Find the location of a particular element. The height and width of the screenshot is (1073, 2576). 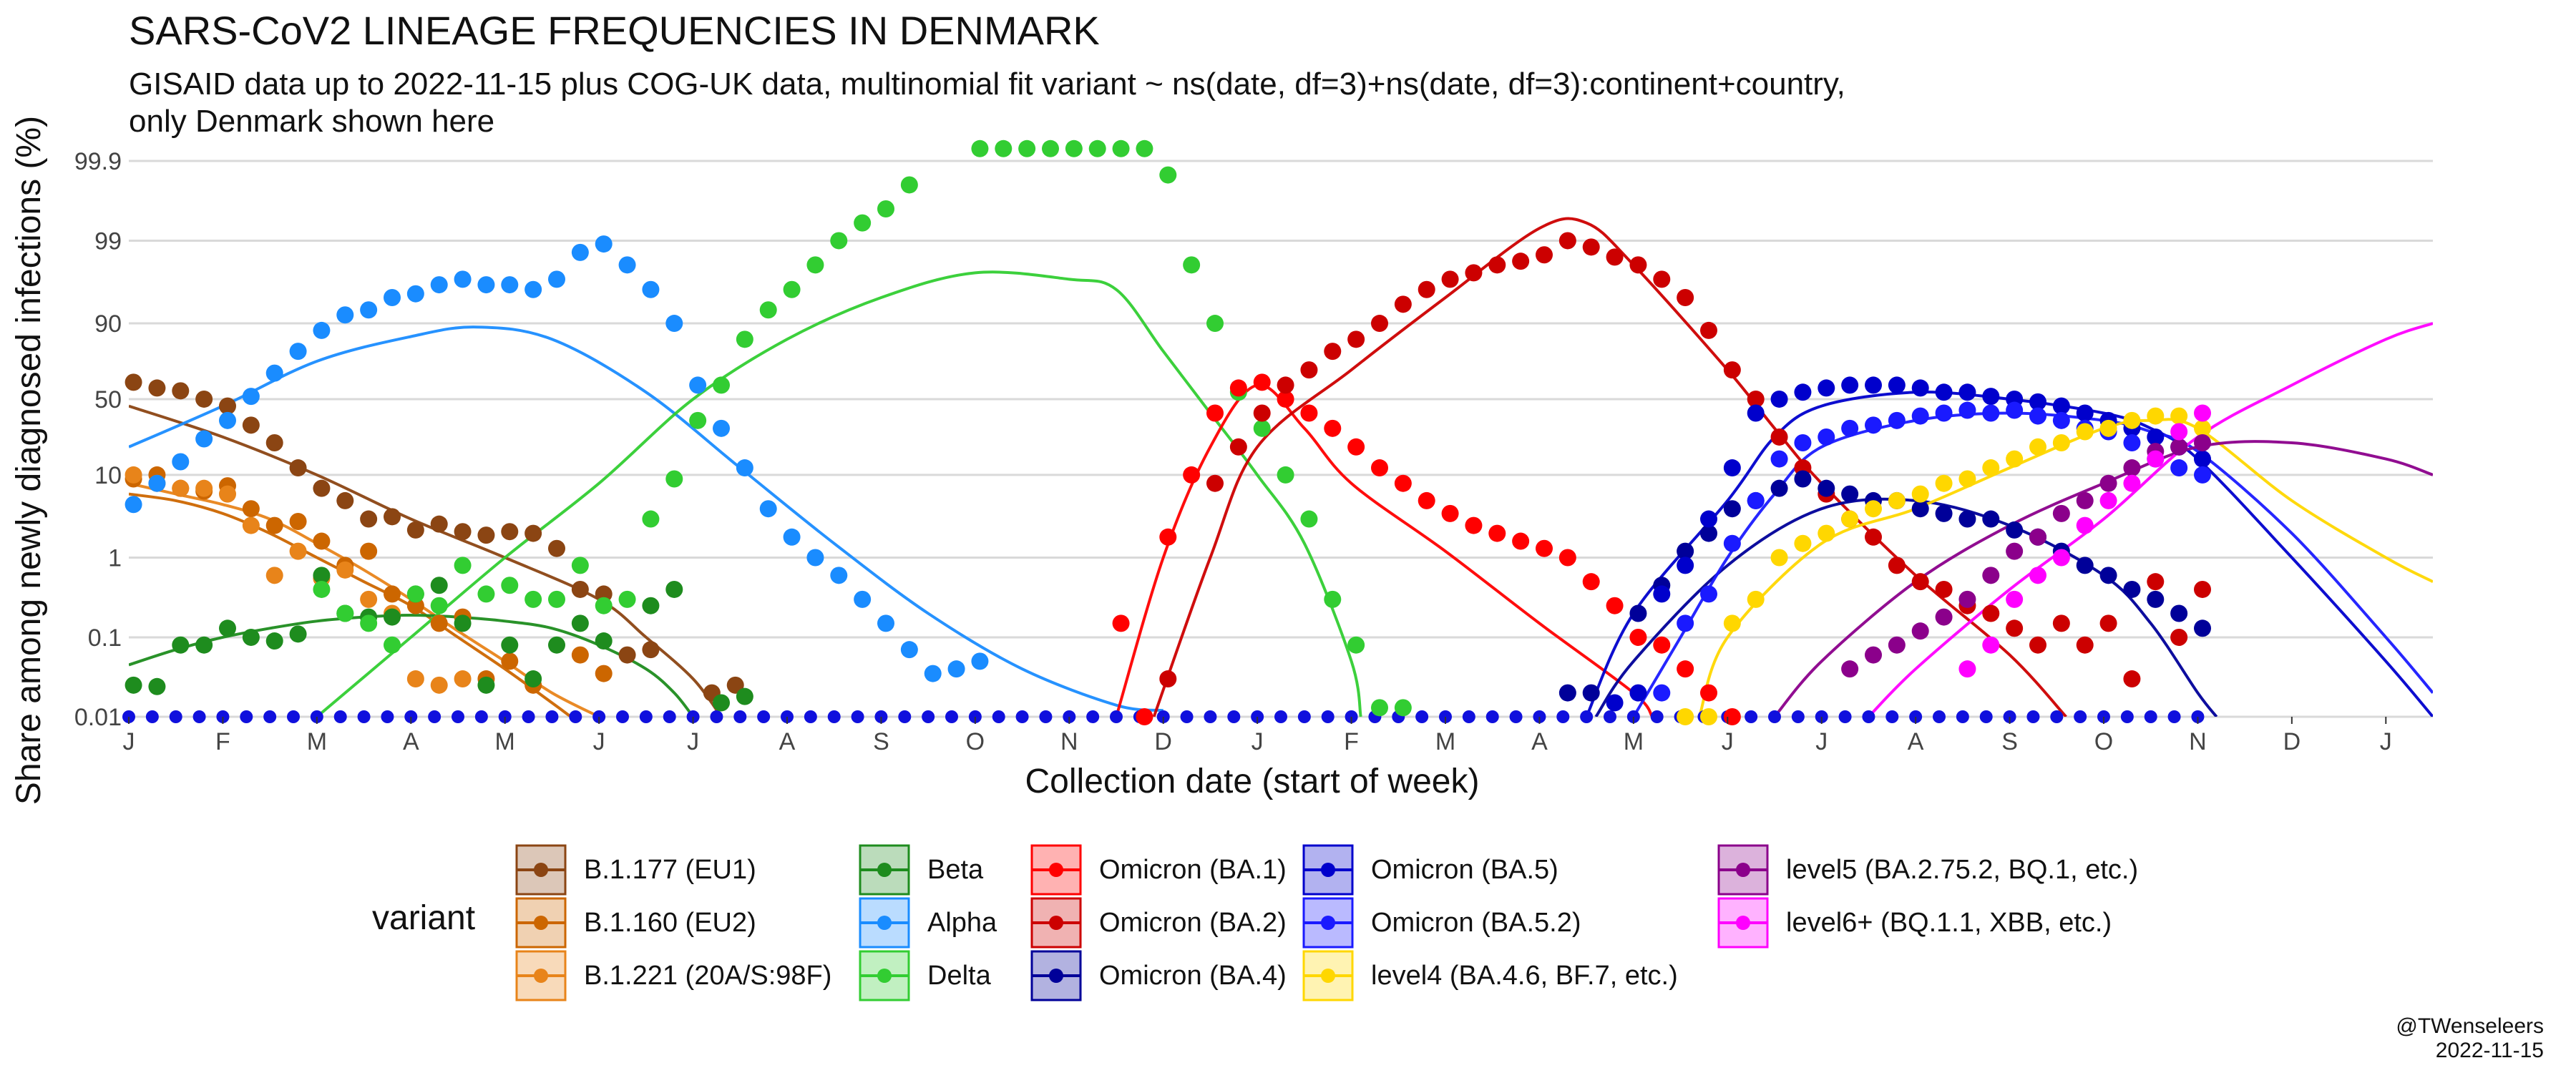

legend-item: Omicron (BA.5) is located at coordinates (1430, 870).